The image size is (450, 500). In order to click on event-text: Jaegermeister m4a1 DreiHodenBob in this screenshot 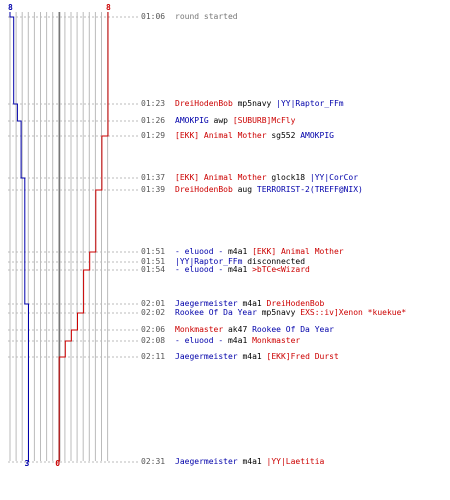, I will do `click(250, 303)`.